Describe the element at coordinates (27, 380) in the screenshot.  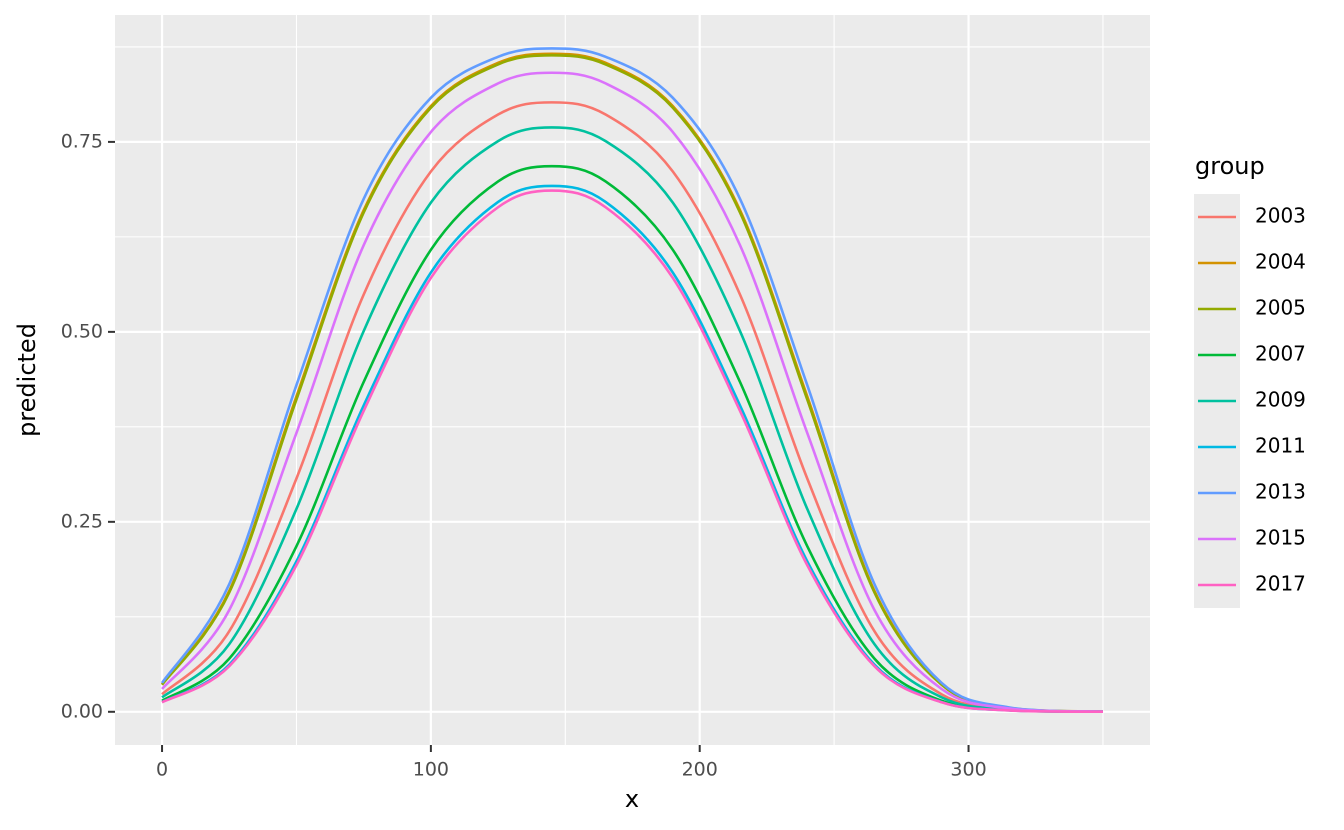
I see `y-axis-title: predicted` at that location.